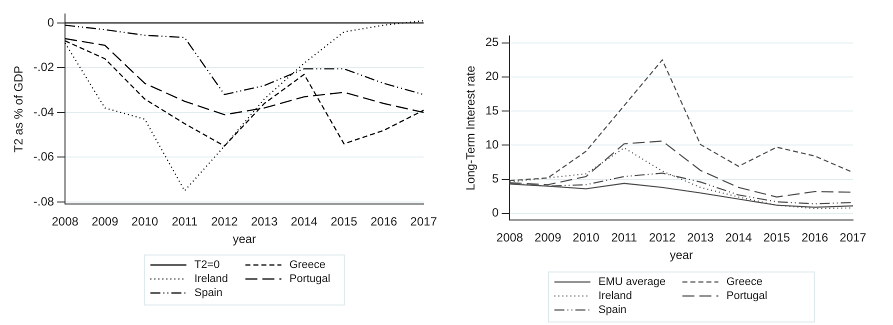 The height and width of the screenshot is (325, 893). What do you see at coordinates (492, 144) in the screenshot?
I see `y-tick-label: 10` at bounding box center [492, 144].